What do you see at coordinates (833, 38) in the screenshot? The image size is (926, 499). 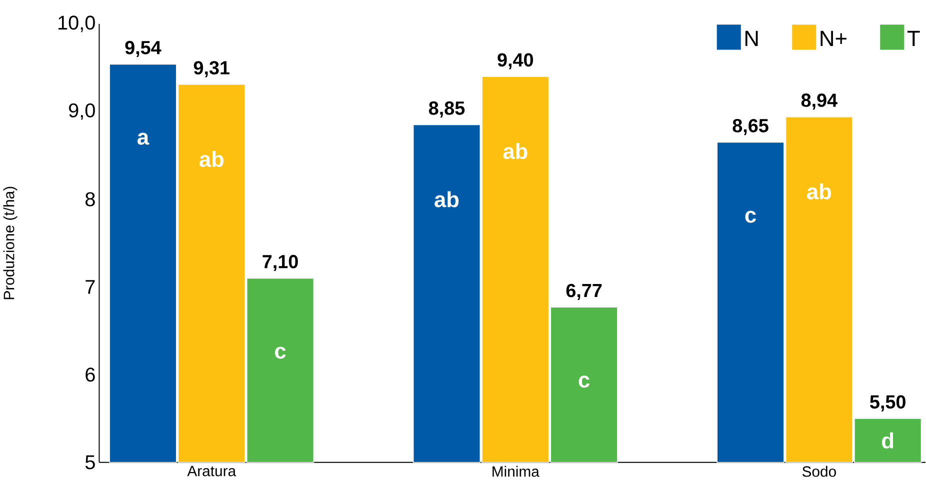 I see `legend-label: N+` at bounding box center [833, 38].